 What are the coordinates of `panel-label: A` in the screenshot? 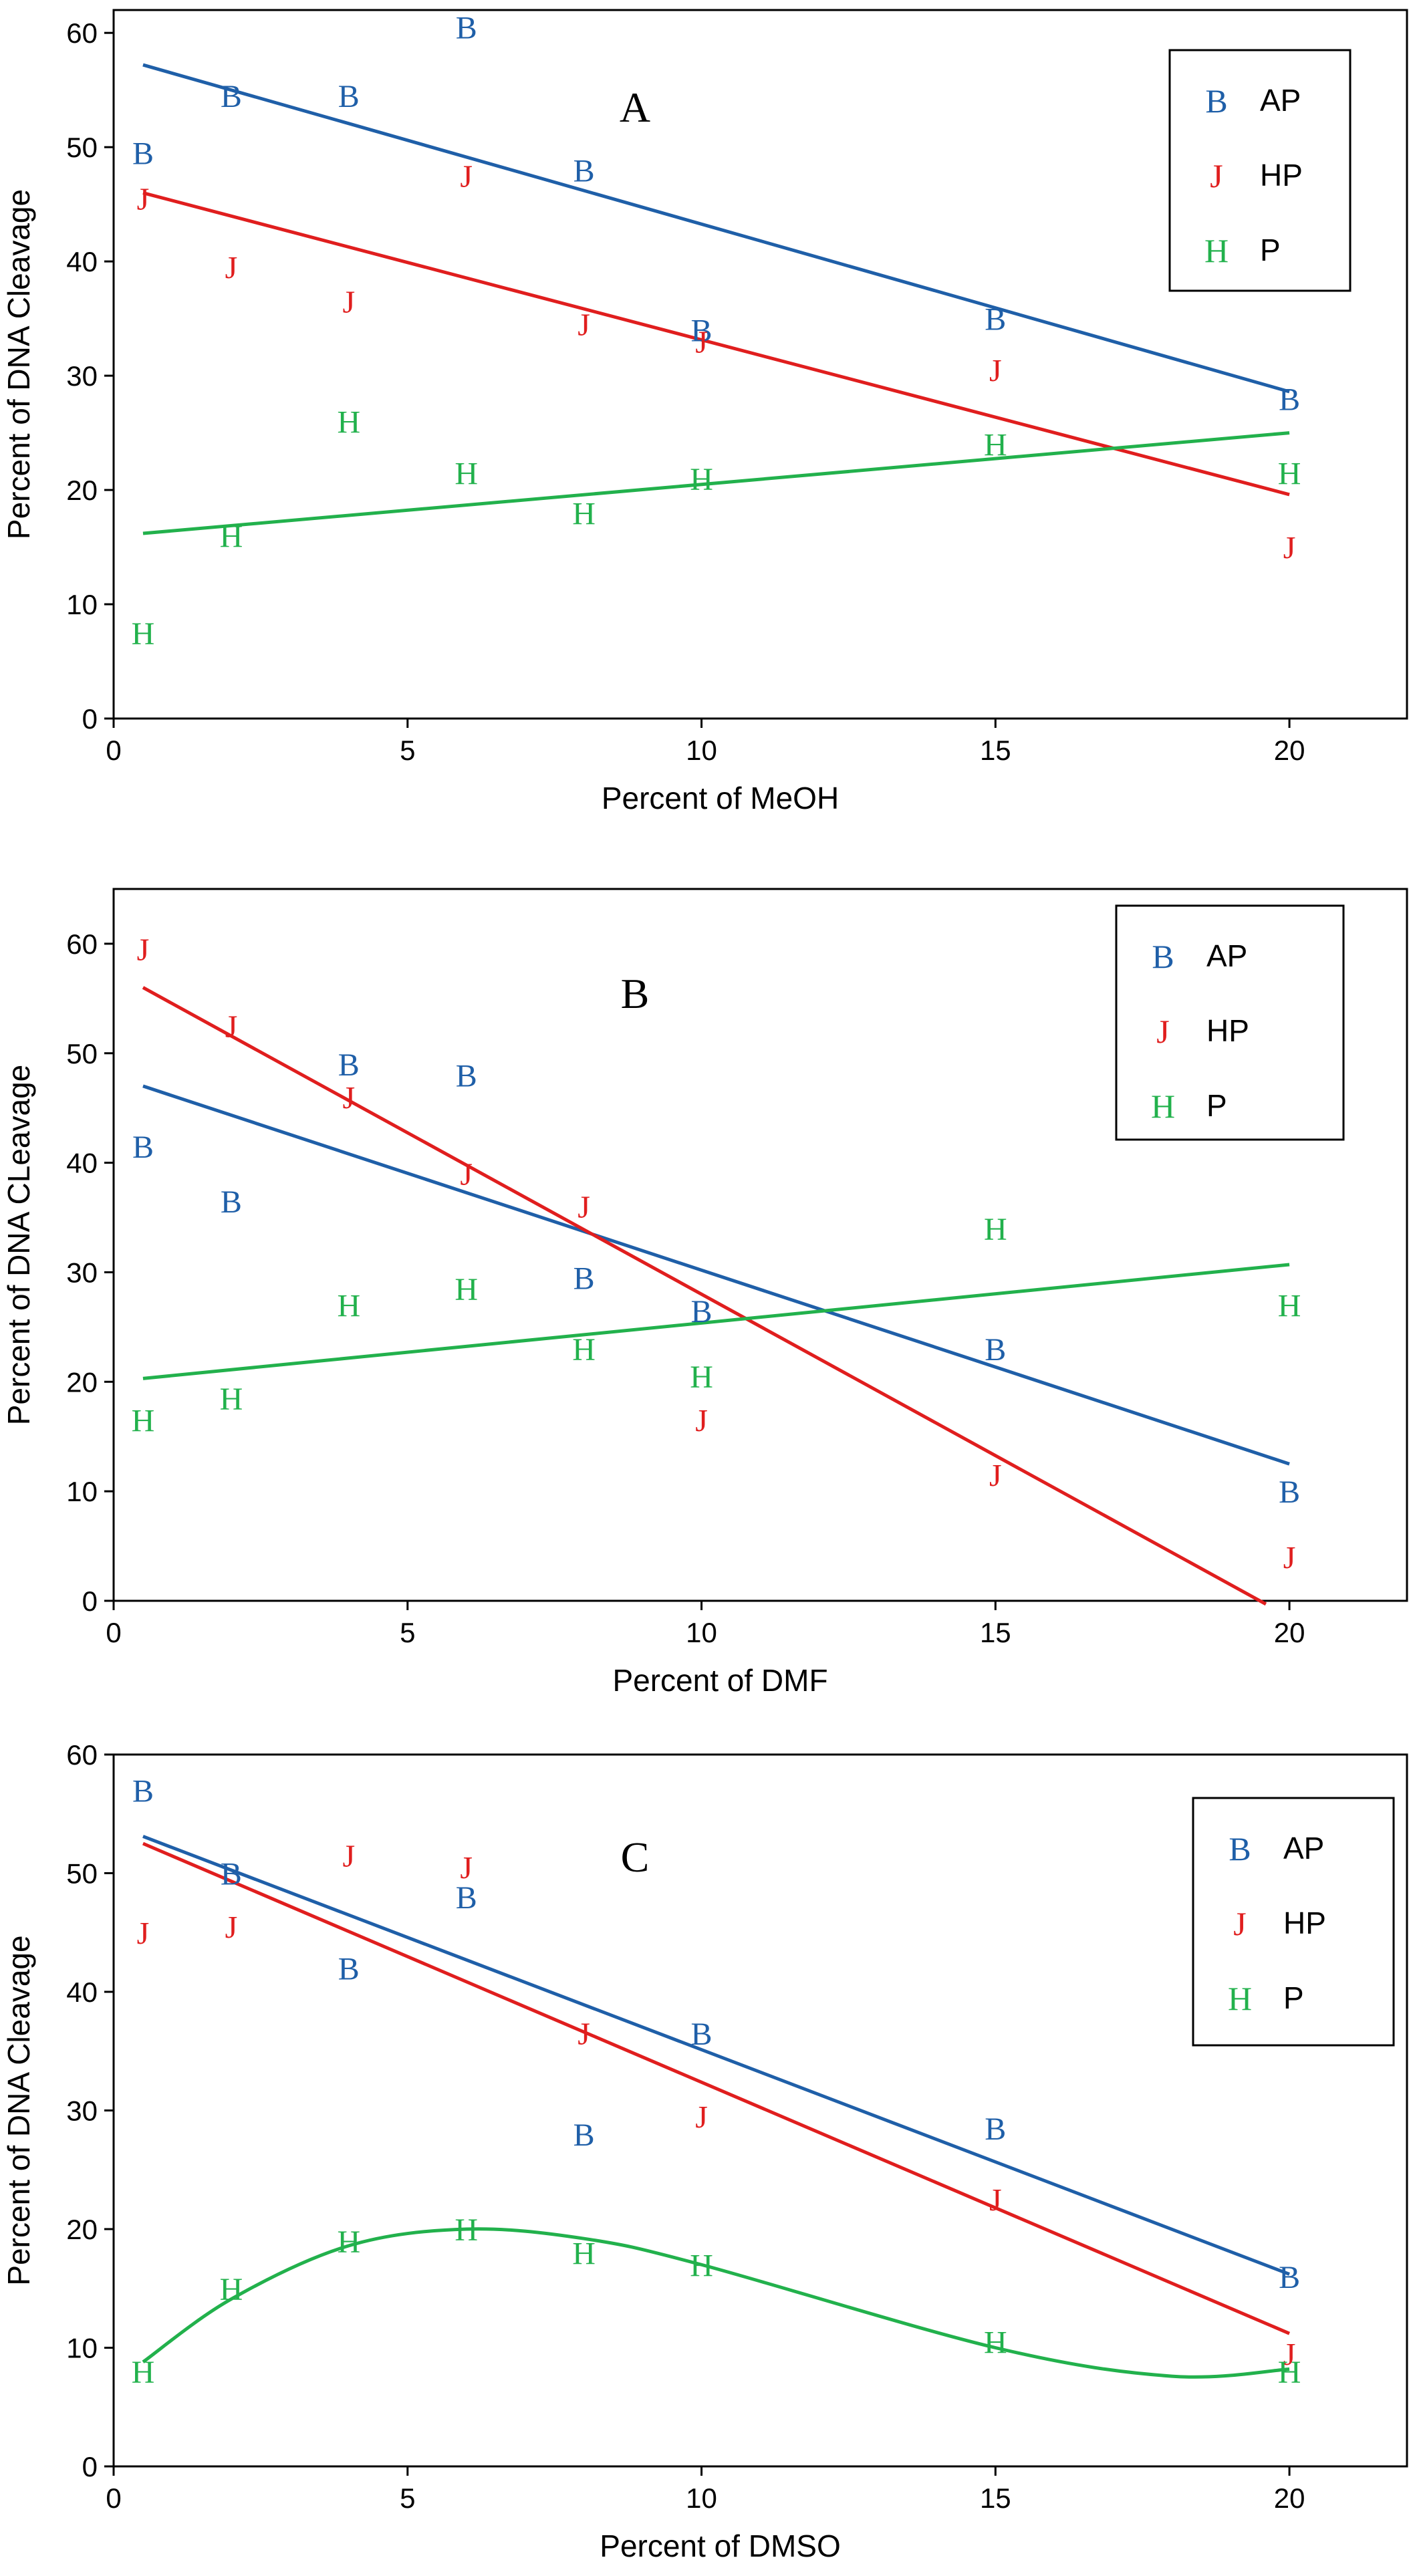 It's located at (635, 108).